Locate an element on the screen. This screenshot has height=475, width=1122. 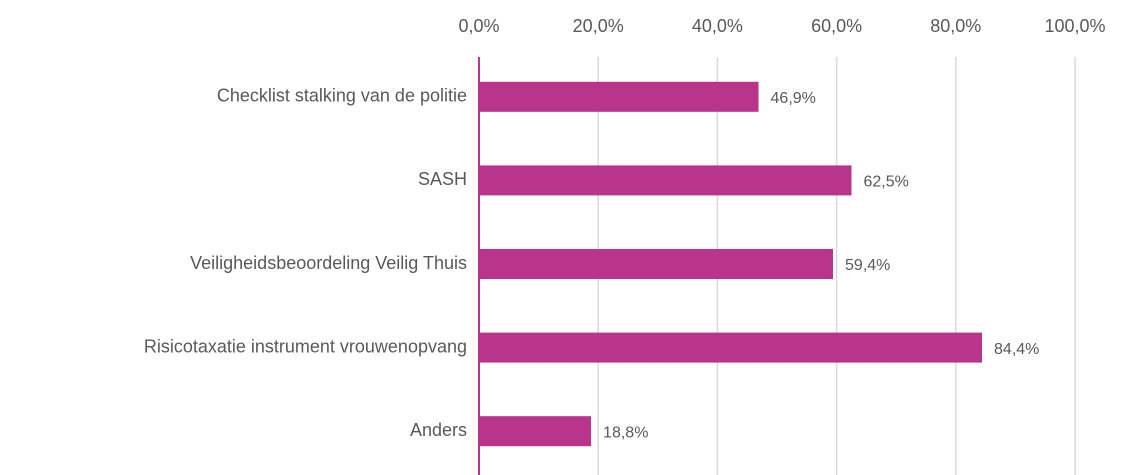
x-tick-label: 60,0% is located at coordinates (836, 26).